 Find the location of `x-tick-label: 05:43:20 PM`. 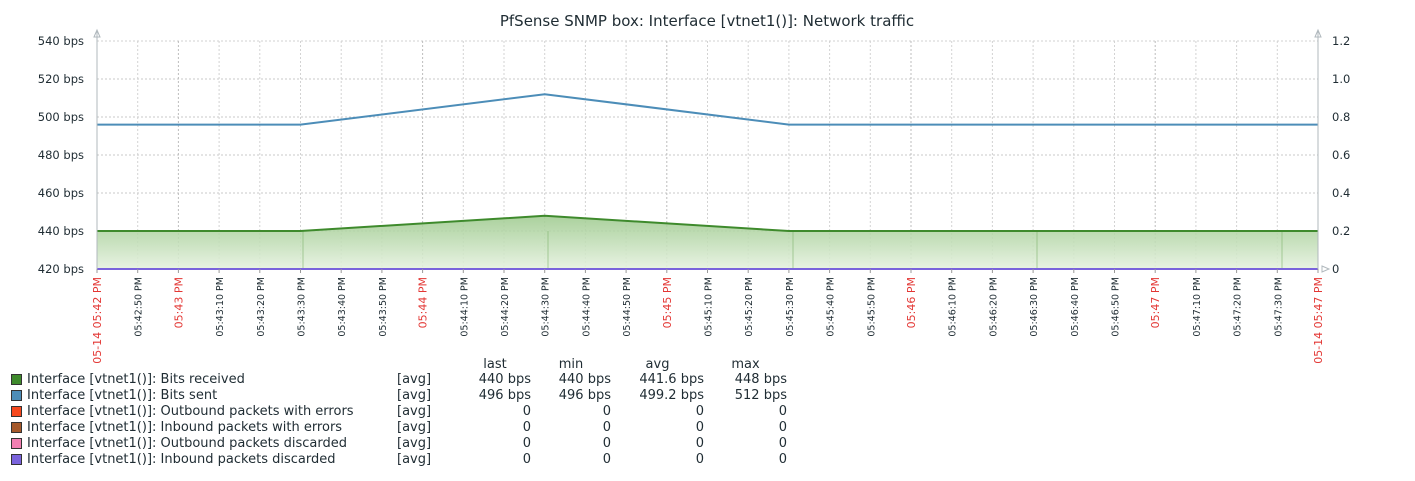

x-tick-label: 05:43:20 PM is located at coordinates (261, 307).